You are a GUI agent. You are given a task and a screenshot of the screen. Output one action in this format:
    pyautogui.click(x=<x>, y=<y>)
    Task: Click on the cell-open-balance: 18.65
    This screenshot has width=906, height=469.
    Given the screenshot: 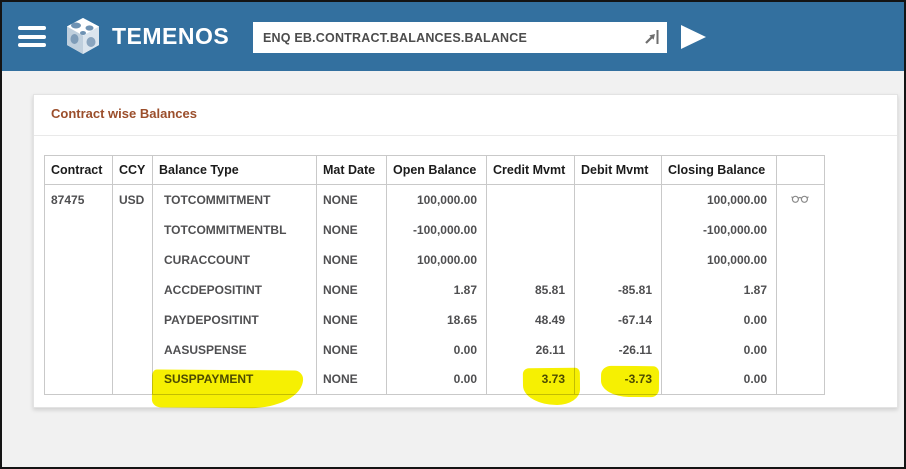 What is the action you would take?
    pyautogui.click(x=436, y=319)
    